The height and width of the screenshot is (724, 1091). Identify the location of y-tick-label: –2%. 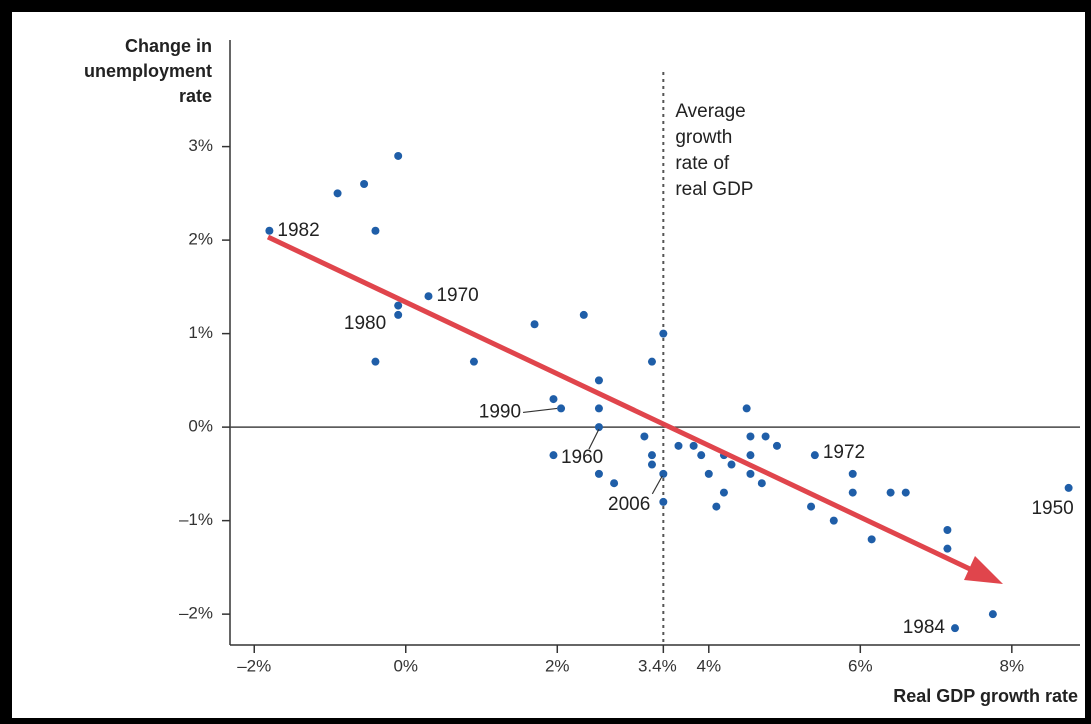
(196, 613).